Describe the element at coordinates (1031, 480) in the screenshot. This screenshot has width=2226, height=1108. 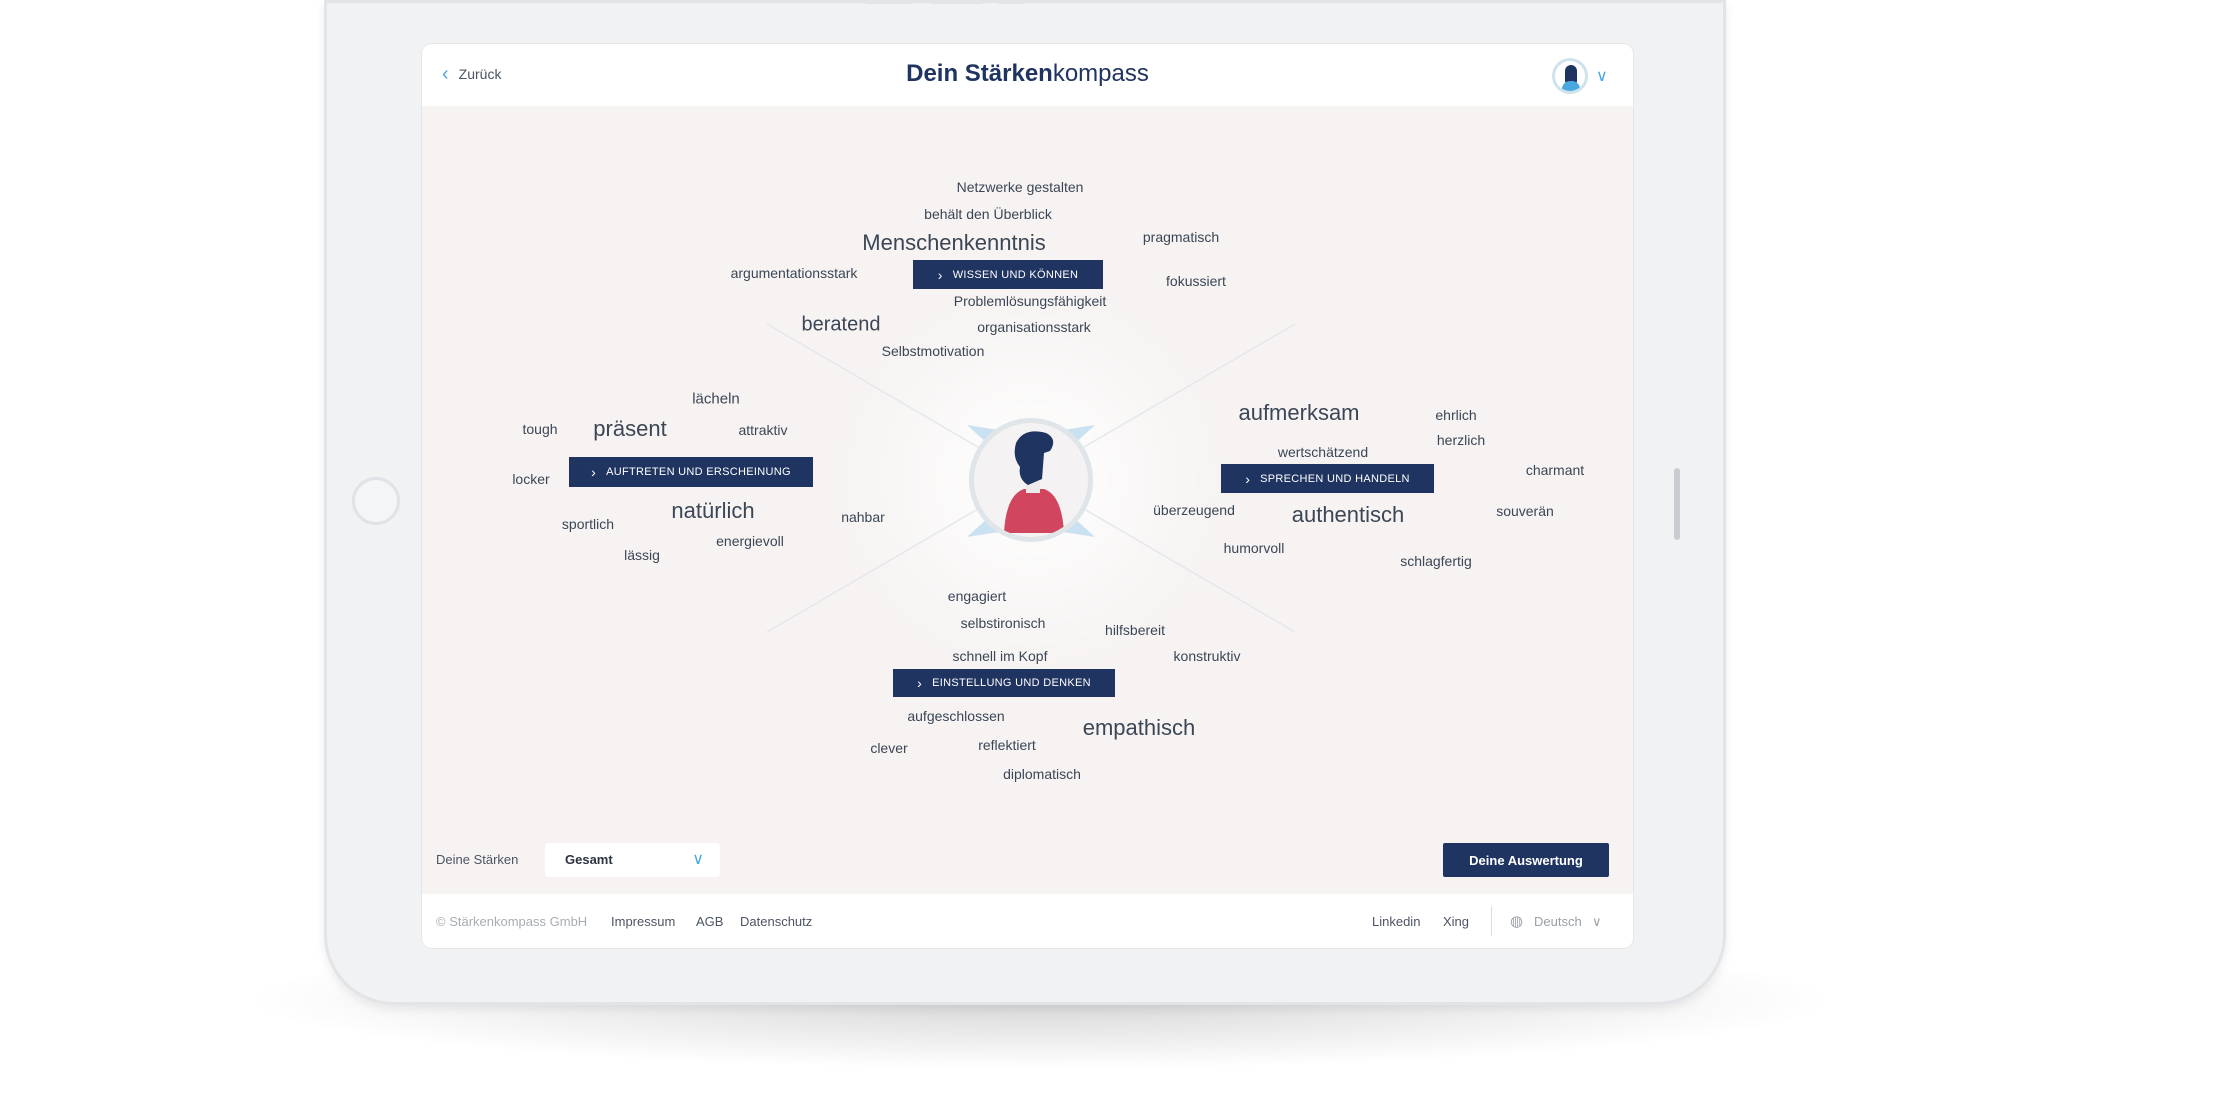
I see `center-person-avatar` at that location.